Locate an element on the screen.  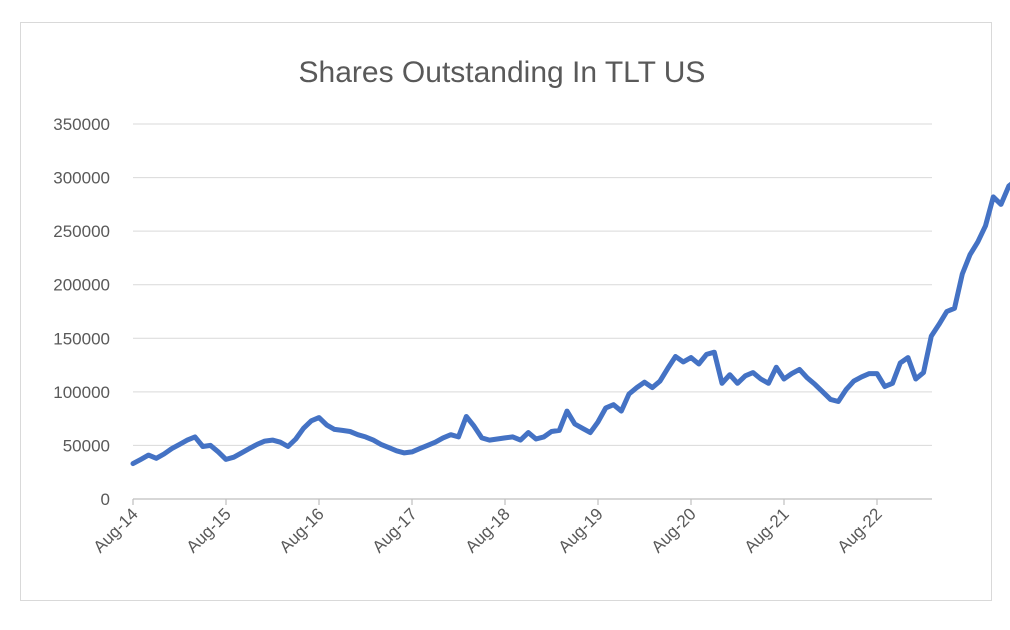
y-tick-label: 50000 is located at coordinates (86, 445).